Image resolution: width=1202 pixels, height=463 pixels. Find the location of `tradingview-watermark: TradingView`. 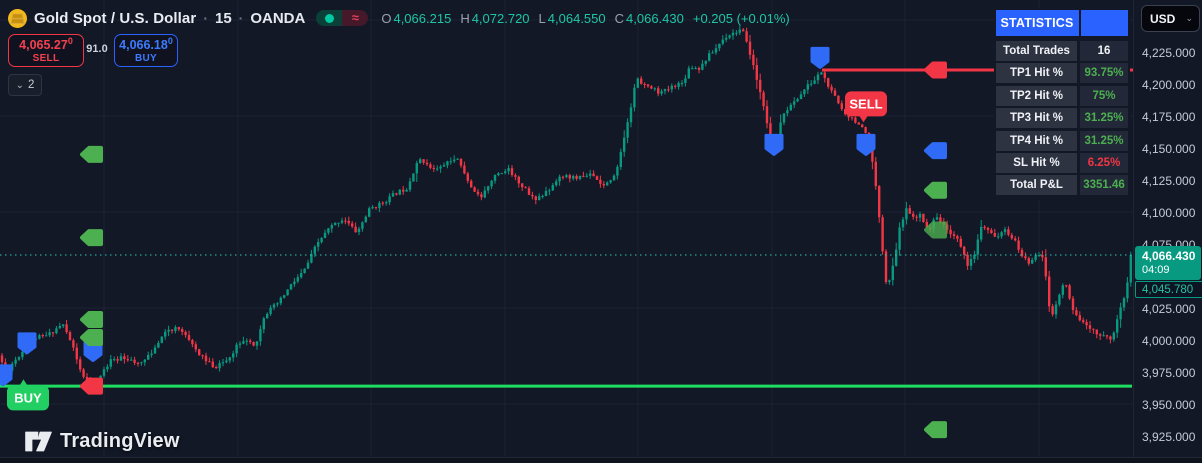

tradingview-watermark: TradingView is located at coordinates (102, 441).